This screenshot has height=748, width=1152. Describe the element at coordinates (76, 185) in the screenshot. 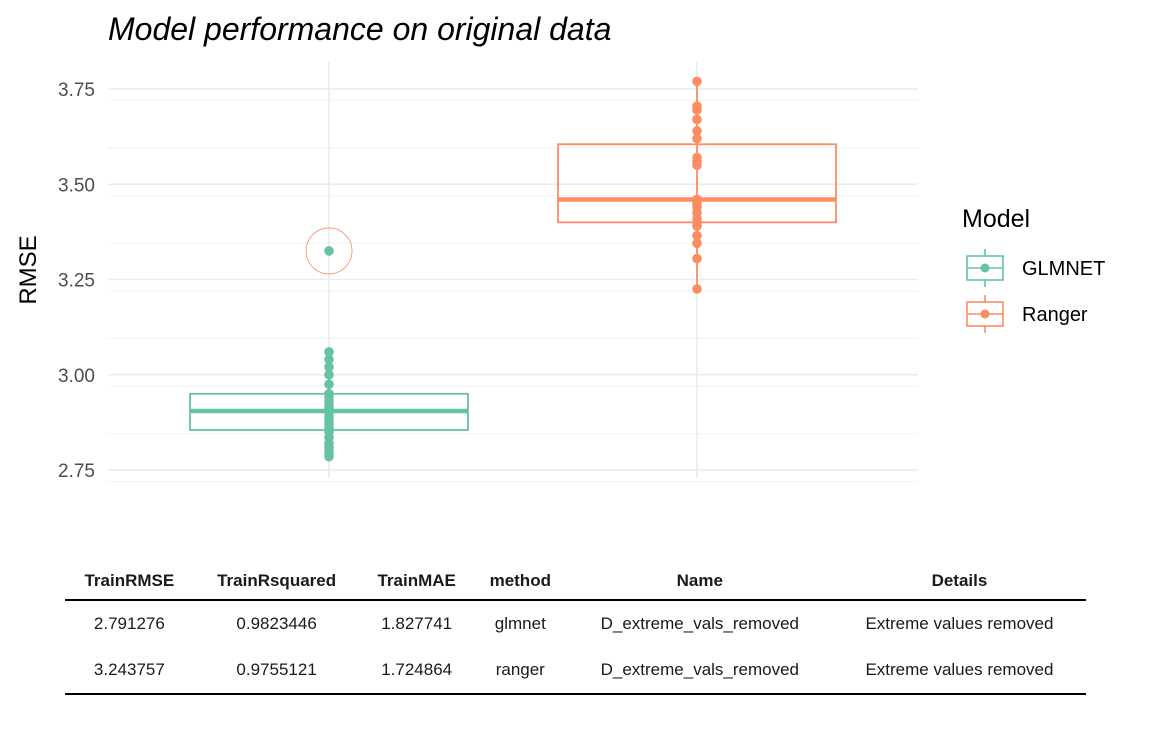

I see `y-tick-label: 3.50` at that location.